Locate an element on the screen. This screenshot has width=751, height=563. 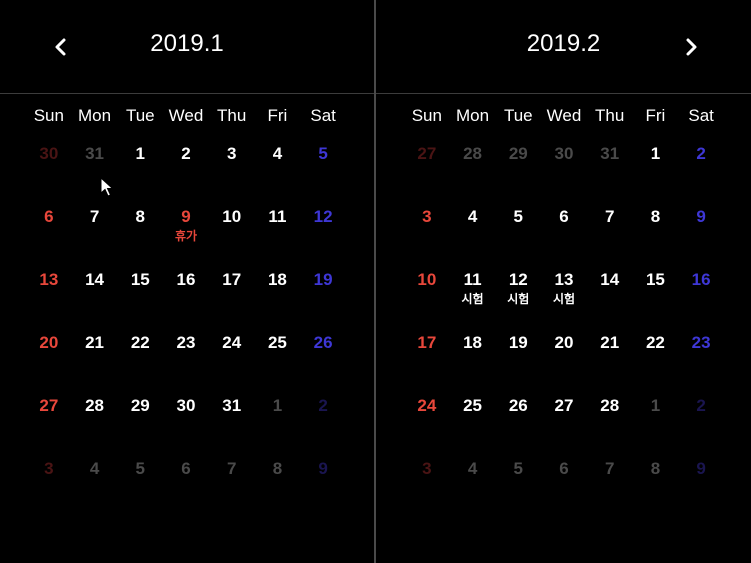
day-cell: 13 시험 is located at coordinates (564, 299).